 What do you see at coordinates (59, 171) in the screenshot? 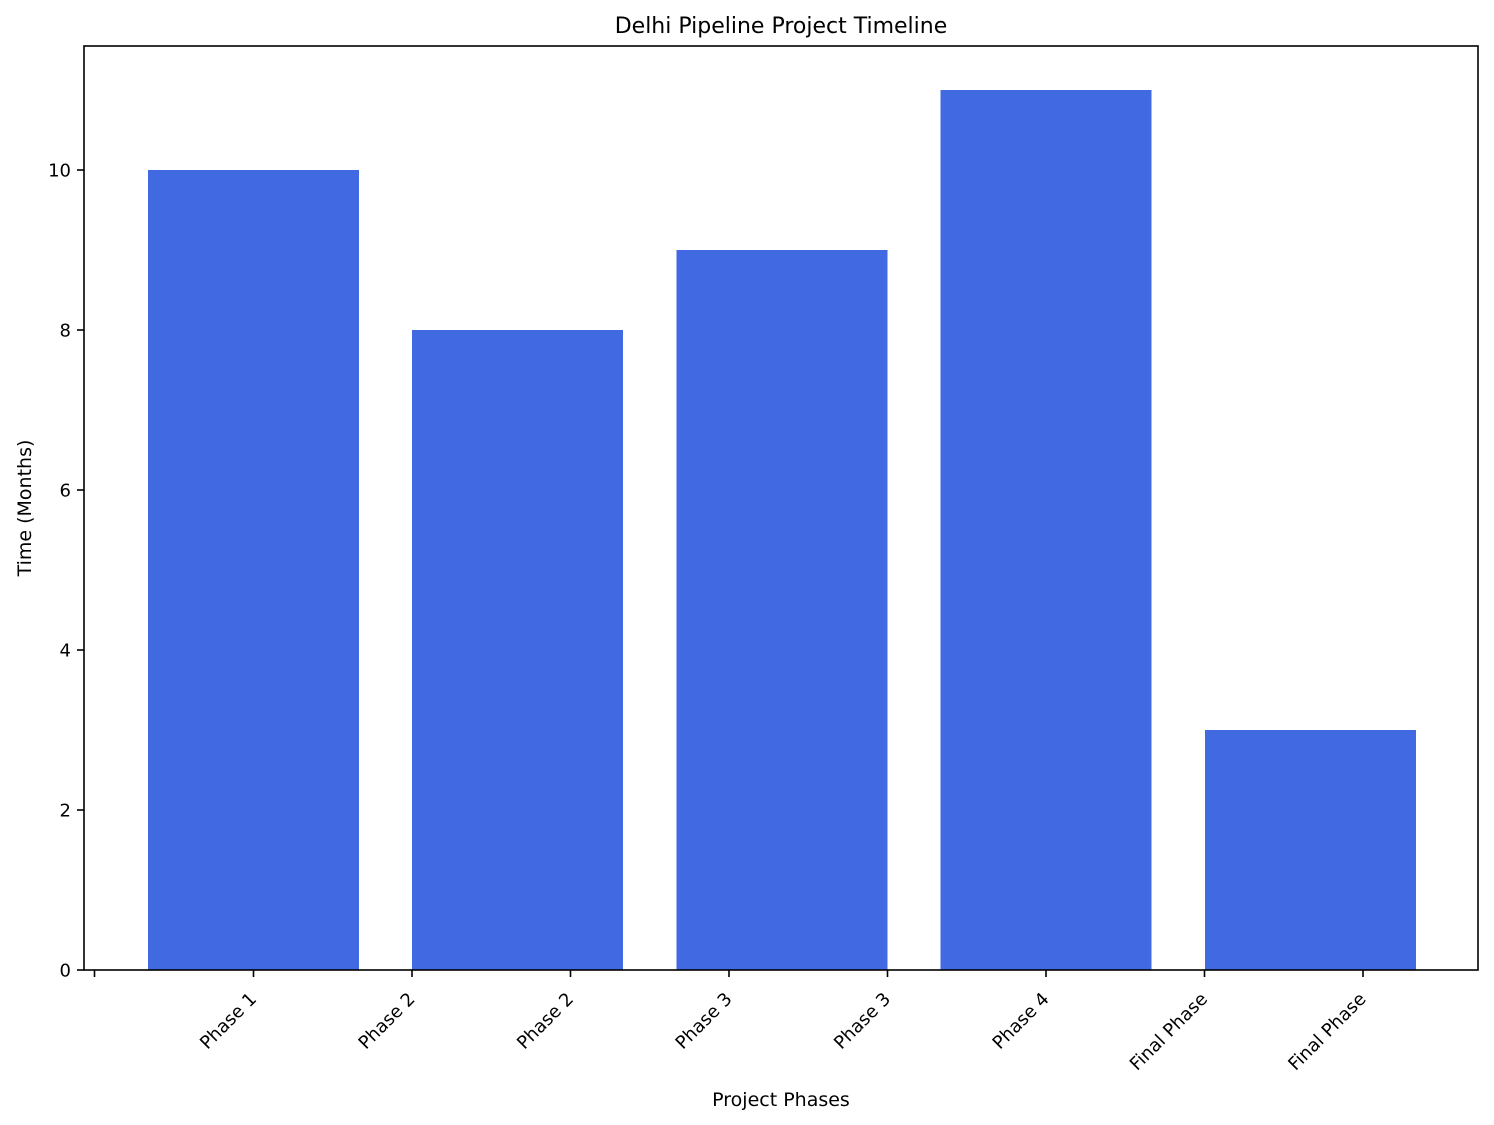
I see `y-tick-label: 10` at bounding box center [59, 171].